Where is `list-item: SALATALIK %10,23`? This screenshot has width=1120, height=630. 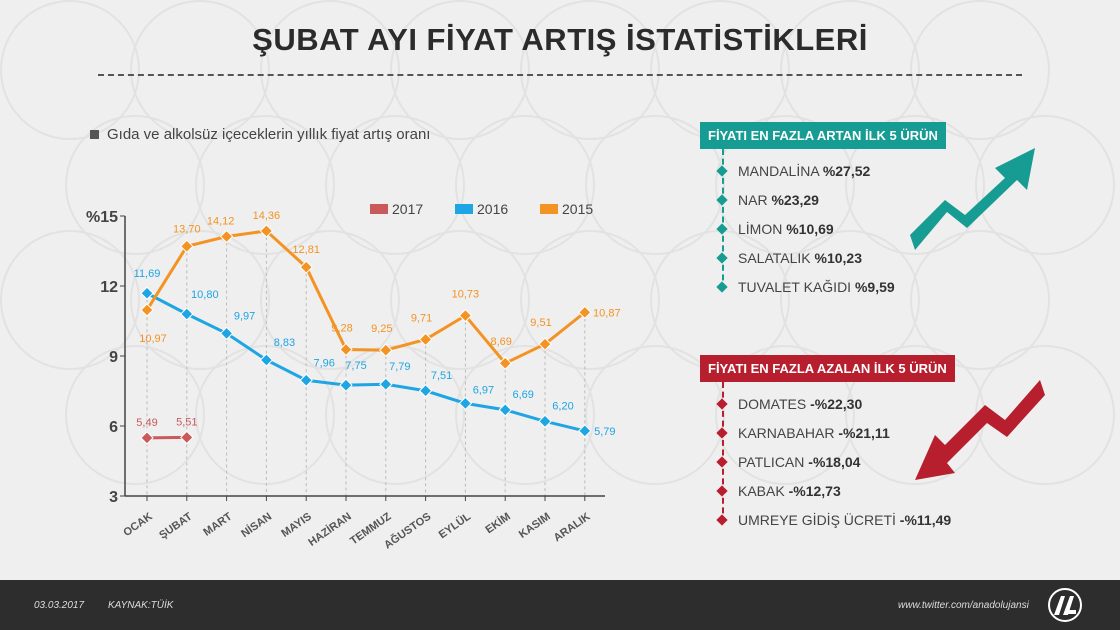
list-item: SALATALIK %10,23 is located at coordinates (831, 258).